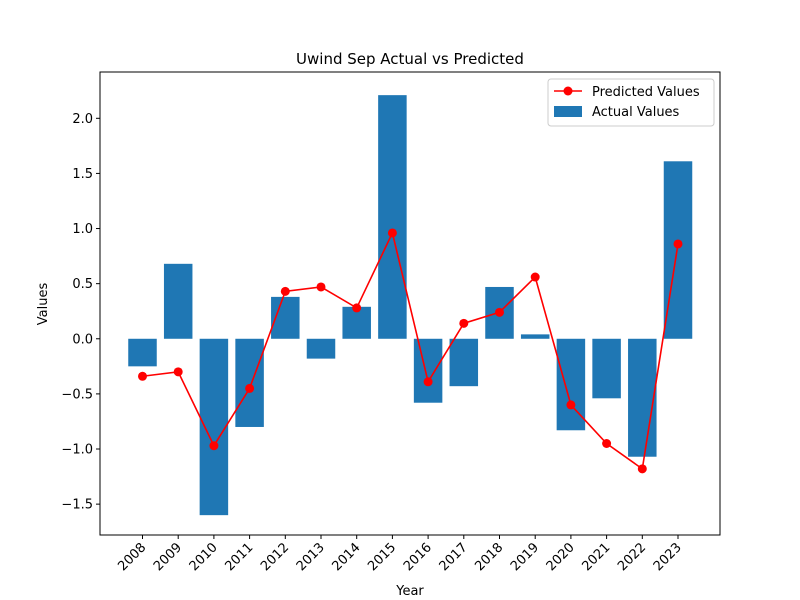  What do you see at coordinates (275, 557) in the screenshot?
I see `x-tick-label: 2012` at bounding box center [275, 557].